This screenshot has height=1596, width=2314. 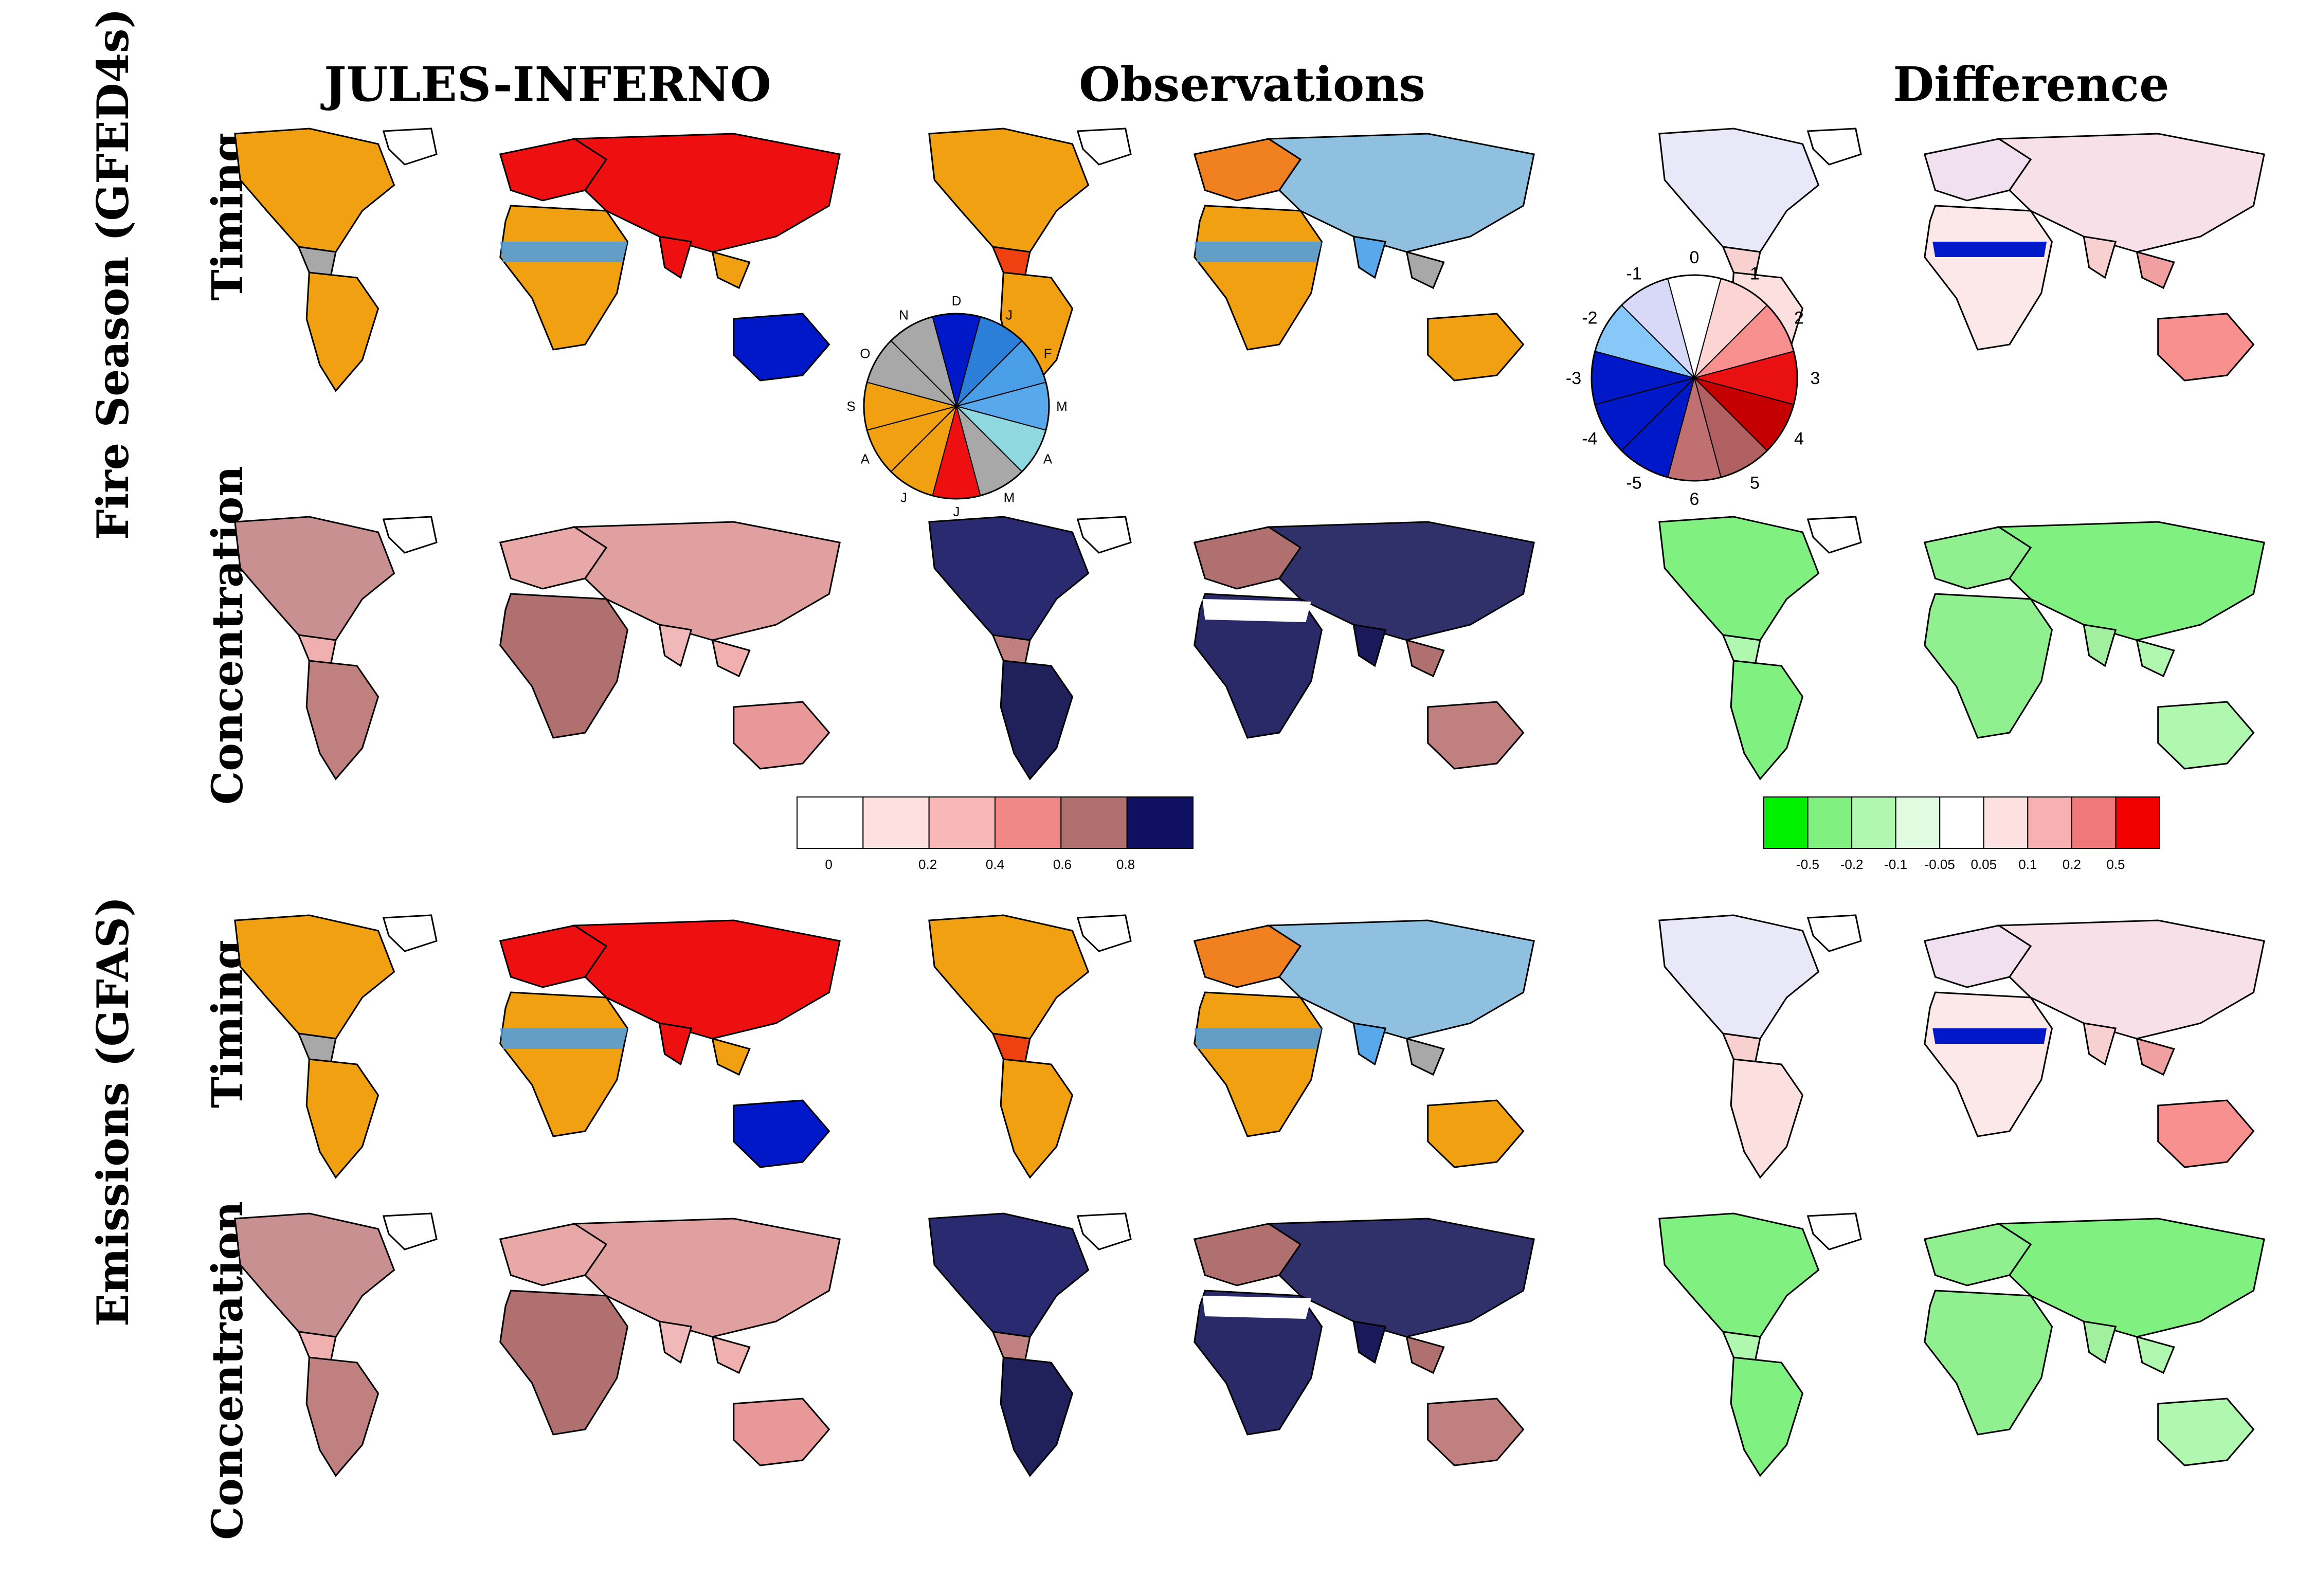 What do you see at coordinates (1755, 273) in the screenshot?
I see `wheel-label: 1` at bounding box center [1755, 273].